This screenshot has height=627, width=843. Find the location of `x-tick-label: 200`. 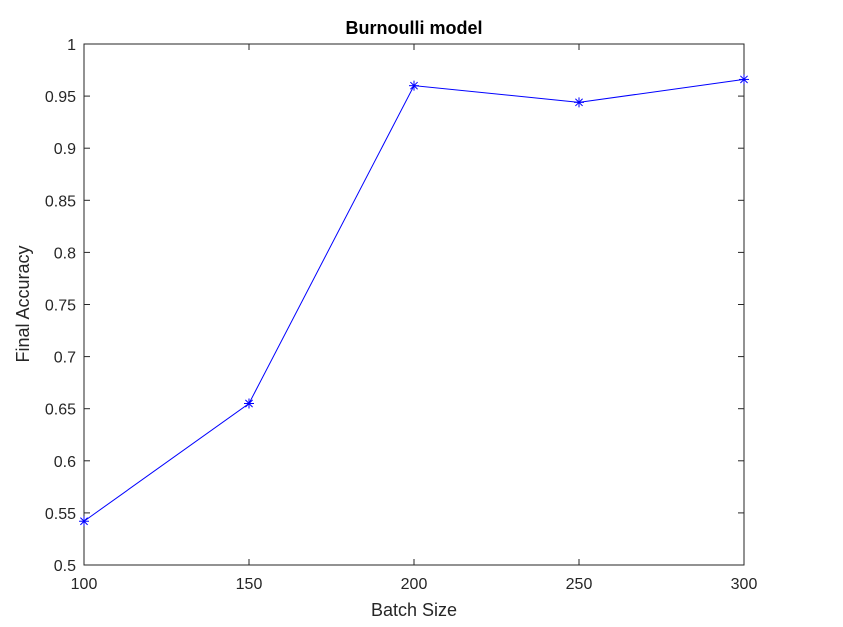

x-tick-label: 200 is located at coordinates (414, 584).